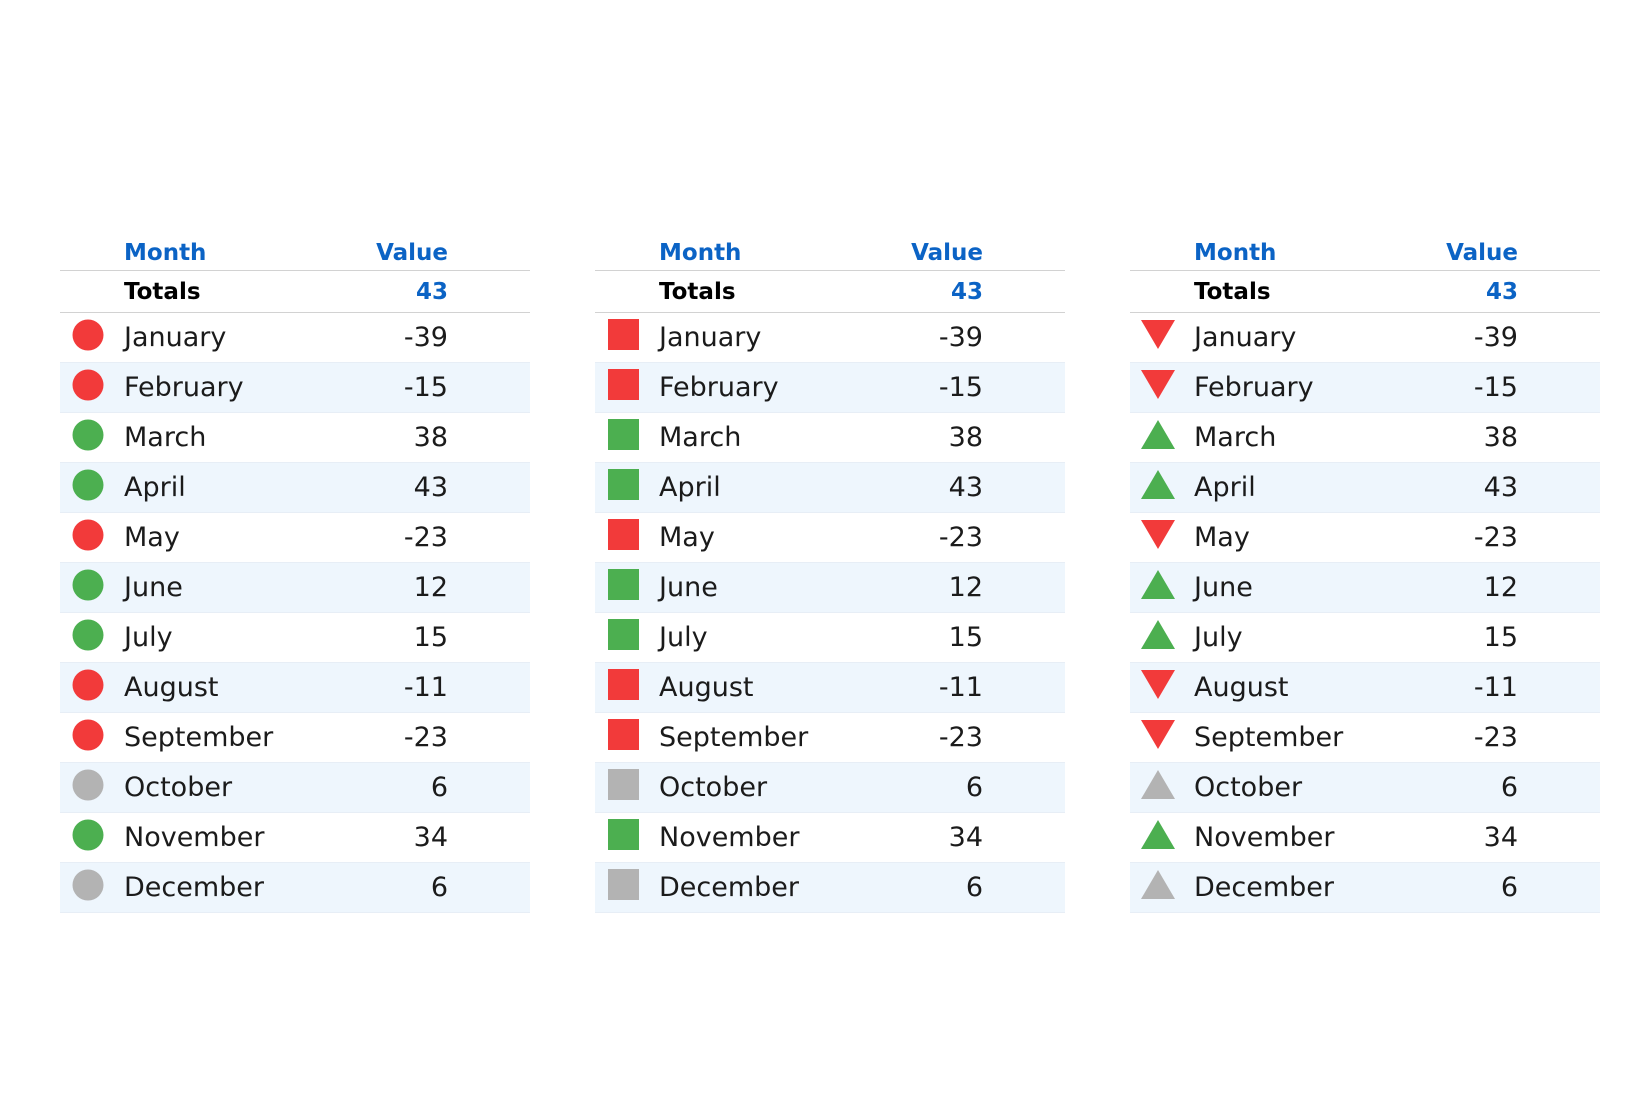  Describe the element at coordinates (1158, 837) in the screenshot. I see `positive-triangle-icon` at that location.